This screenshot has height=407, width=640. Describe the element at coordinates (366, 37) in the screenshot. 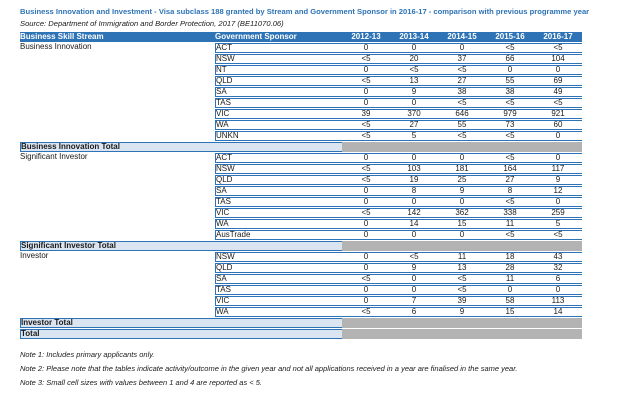

I see `col-header-2012-13: 2012-13` at that location.